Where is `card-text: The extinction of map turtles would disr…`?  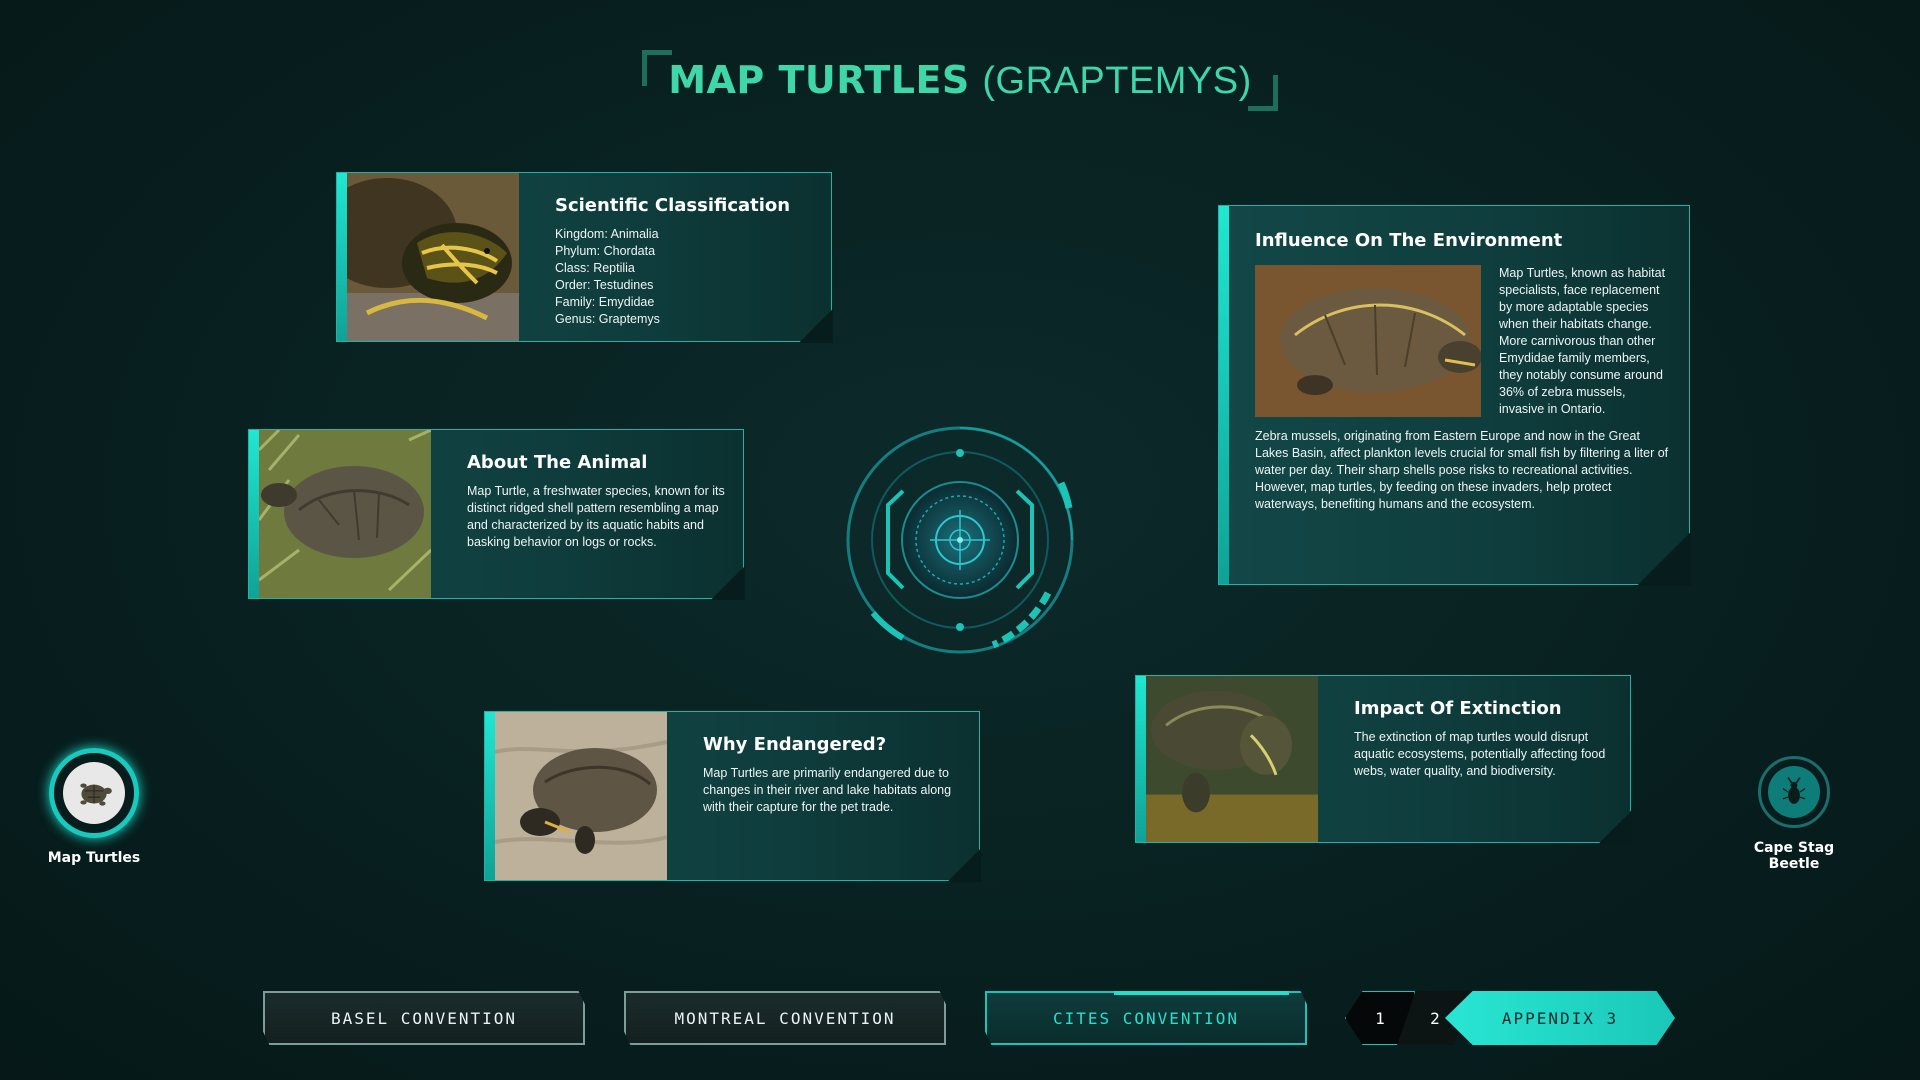
card-text: The extinction of map turtles would disr… is located at coordinates (1480, 754).